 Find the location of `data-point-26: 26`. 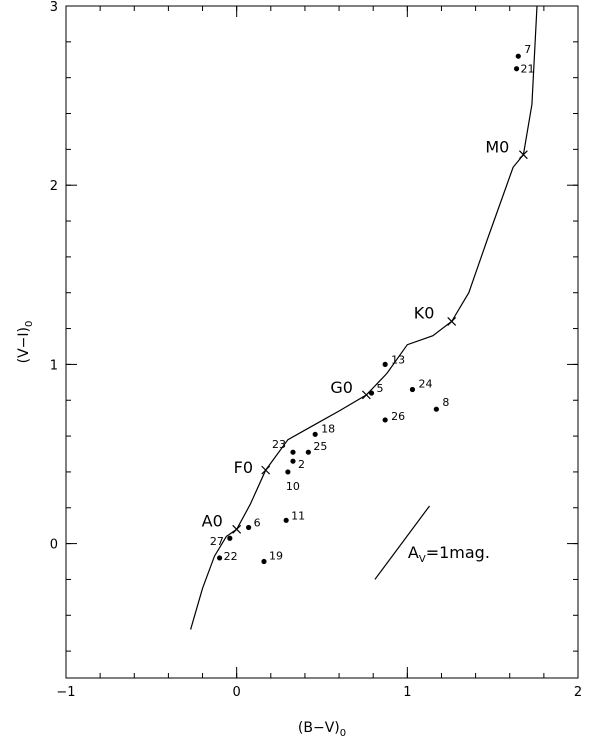

data-point-26: 26 is located at coordinates (393, 416).